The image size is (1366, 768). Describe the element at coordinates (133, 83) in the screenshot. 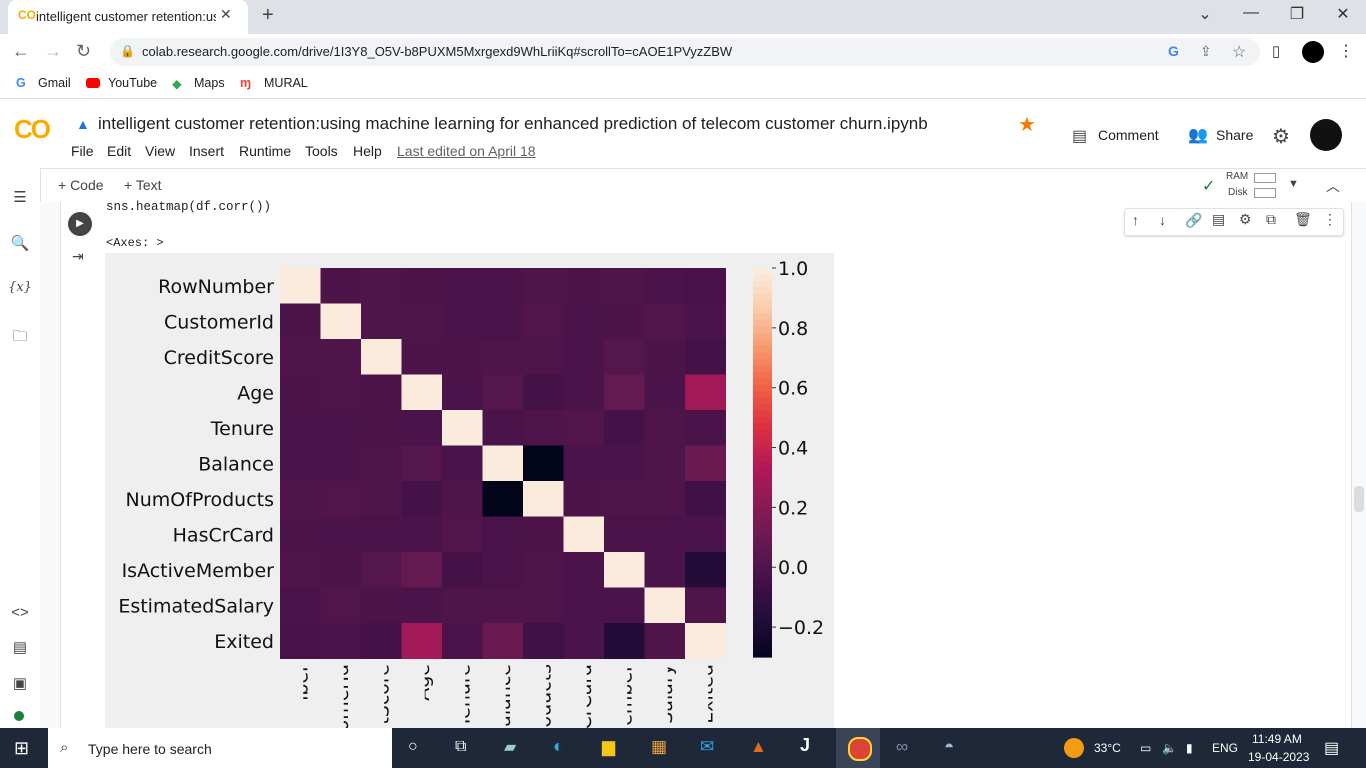

I see `bookmark-youtube: YouTube` at that location.